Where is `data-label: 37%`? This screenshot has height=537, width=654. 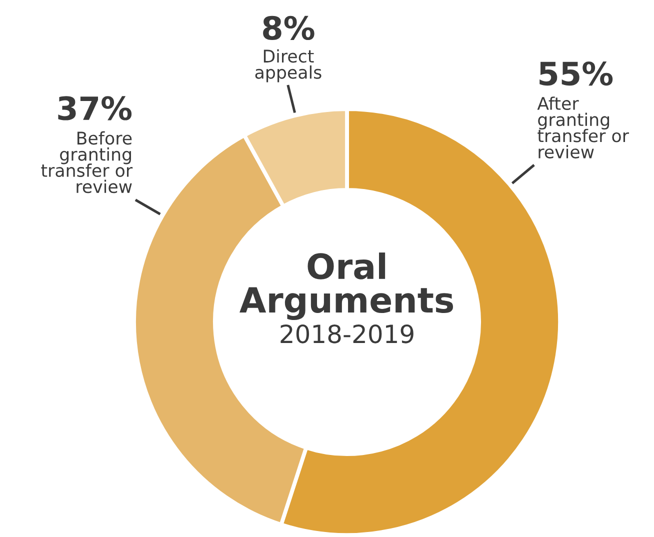
data-label: 37% is located at coordinates (95, 108).